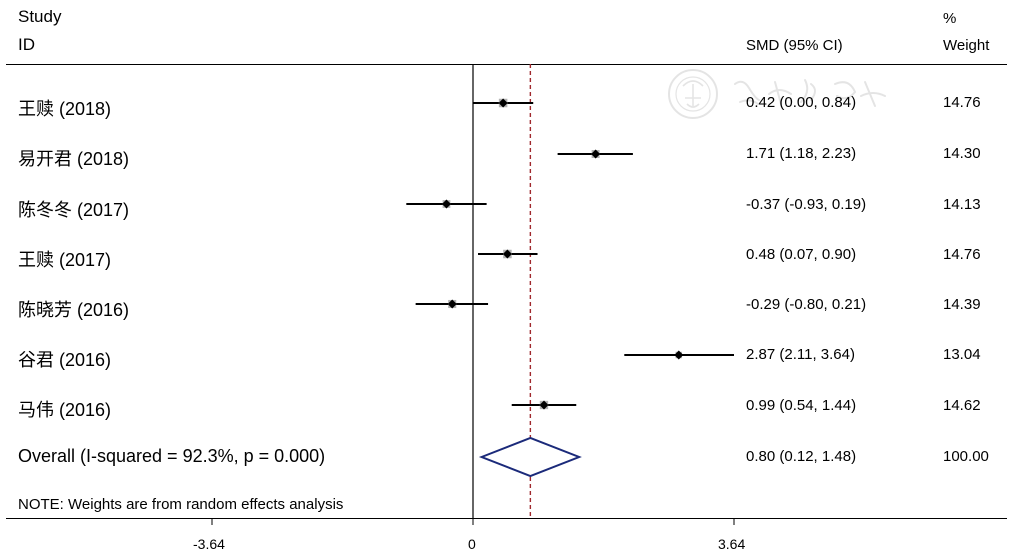 The width and height of the screenshot is (1013, 556). I want to click on study-weight-2: 14.30, so click(962, 153).